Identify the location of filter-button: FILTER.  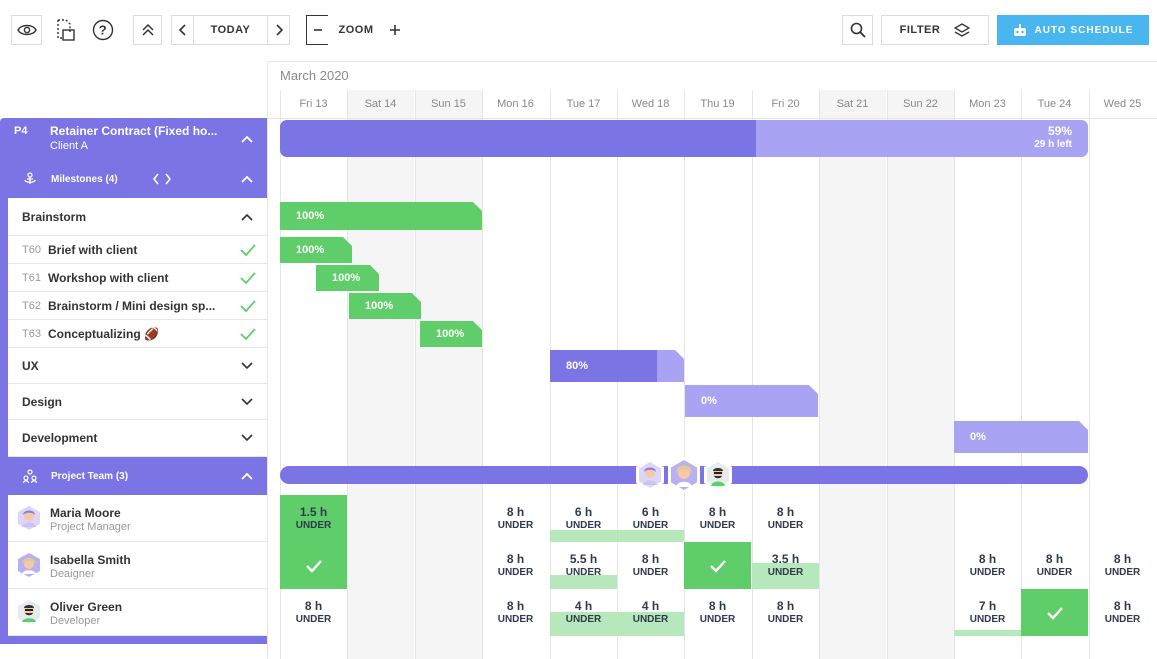
(935, 30).